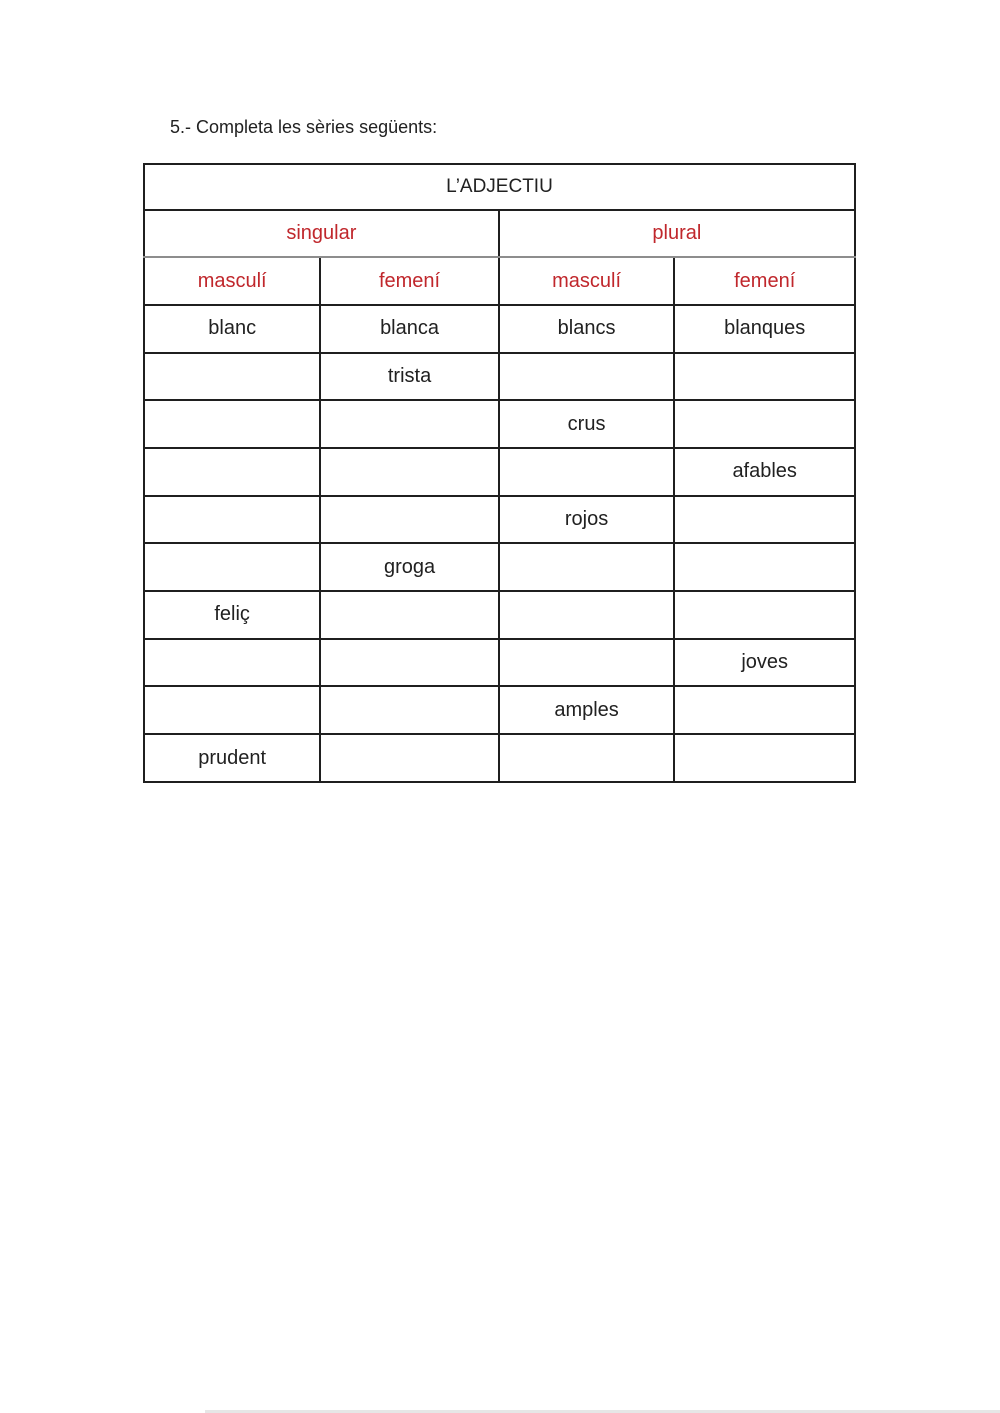  I want to click on column-header-singular-femeni: femení, so click(409, 281).